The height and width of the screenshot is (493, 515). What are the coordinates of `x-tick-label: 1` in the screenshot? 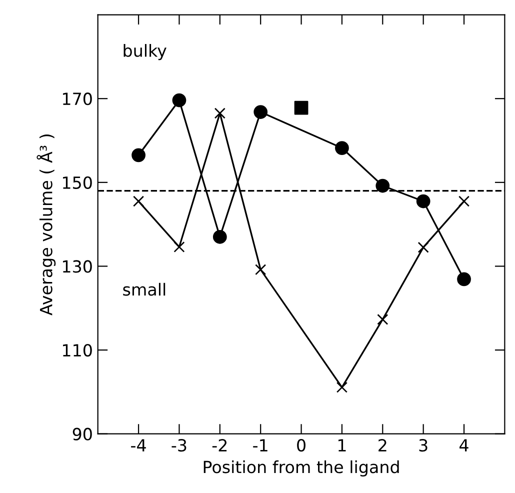 It's located at (342, 445).